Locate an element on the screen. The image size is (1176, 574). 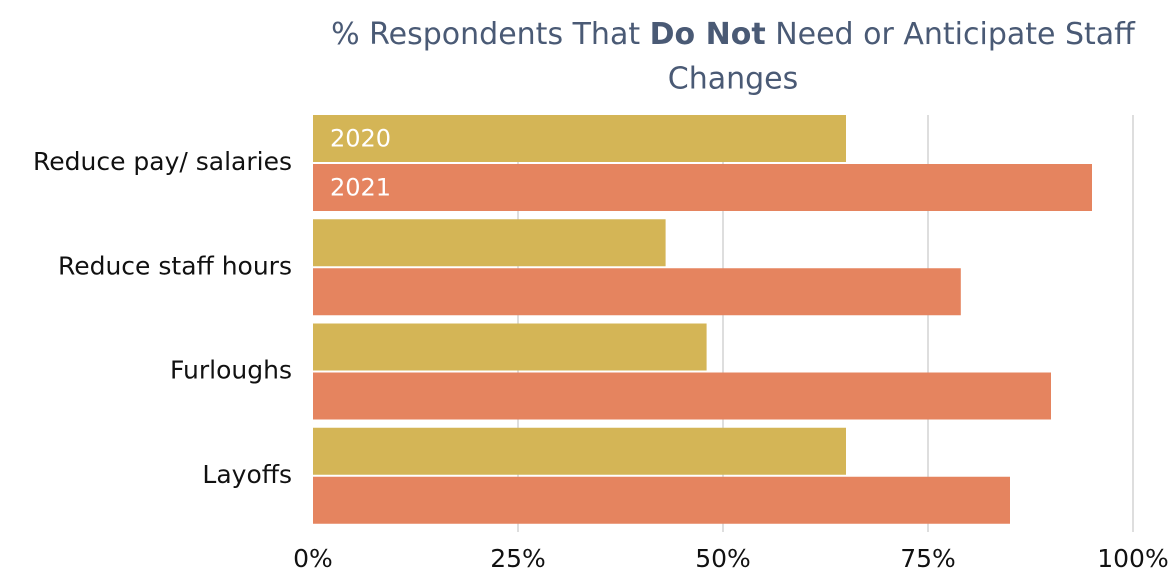
x-tick-label: 100% is located at coordinates (1132, 558).